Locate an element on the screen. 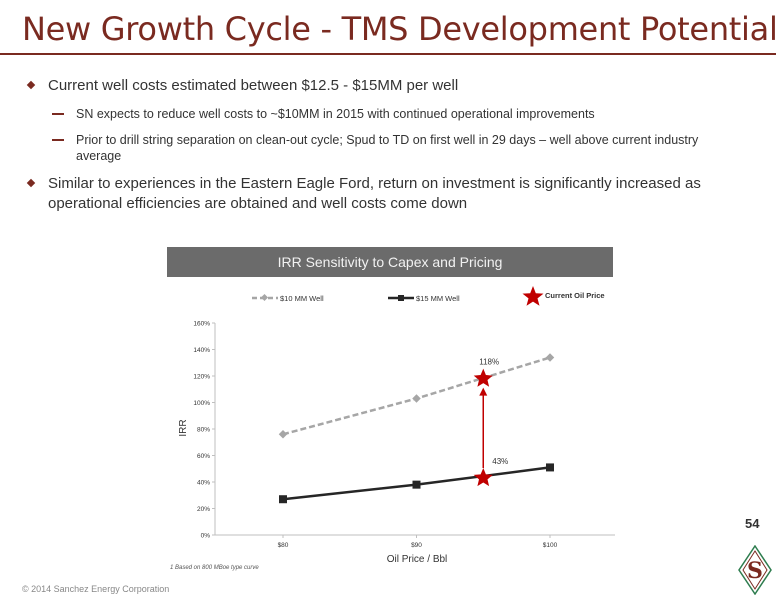 This screenshot has height=600, width=776. y-tick-label: 80% is located at coordinates (203, 430).